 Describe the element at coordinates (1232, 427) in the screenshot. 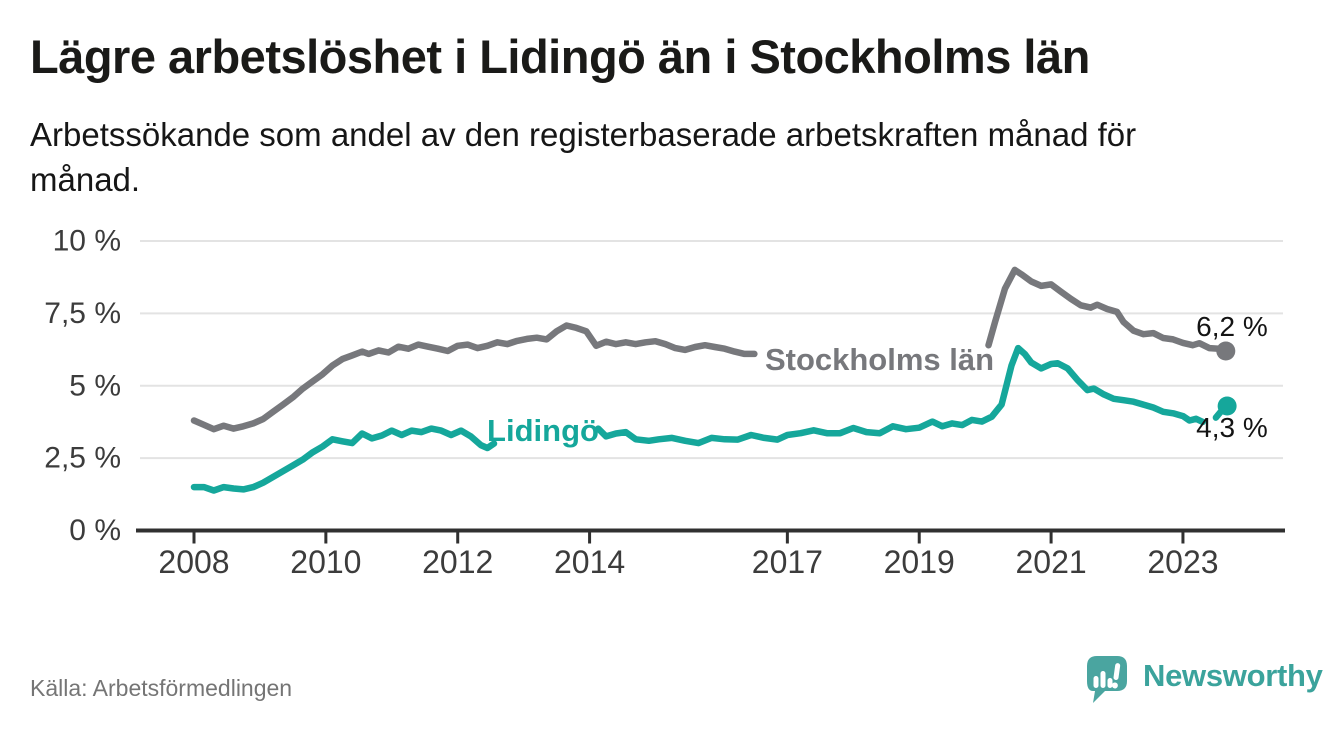

I see `end-value-label-lidingo: 4,3 %` at that location.